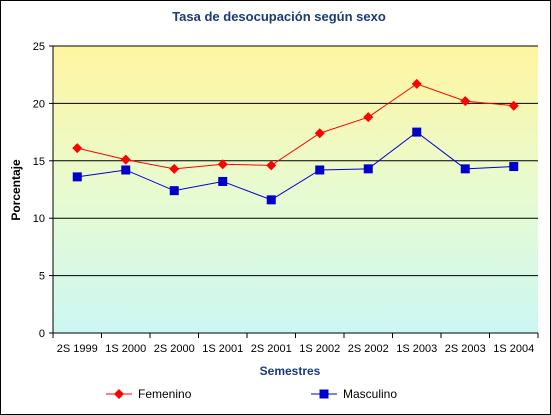 The width and height of the screenshot is (551, 415). What do you see at coordinates (324, 394) in the screenshot?
I see `legend-marker-masculino` at bounding box center [324, 394].